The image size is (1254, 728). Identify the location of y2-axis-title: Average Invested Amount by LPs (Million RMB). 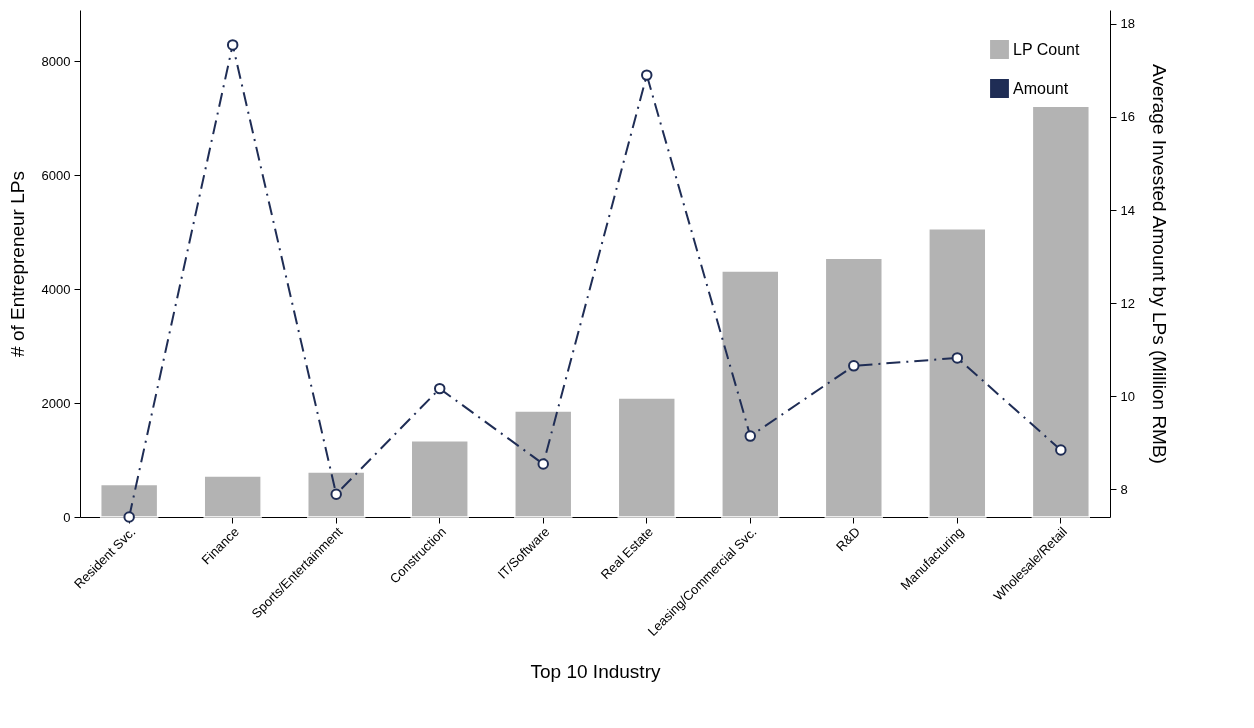
(1159, 264).